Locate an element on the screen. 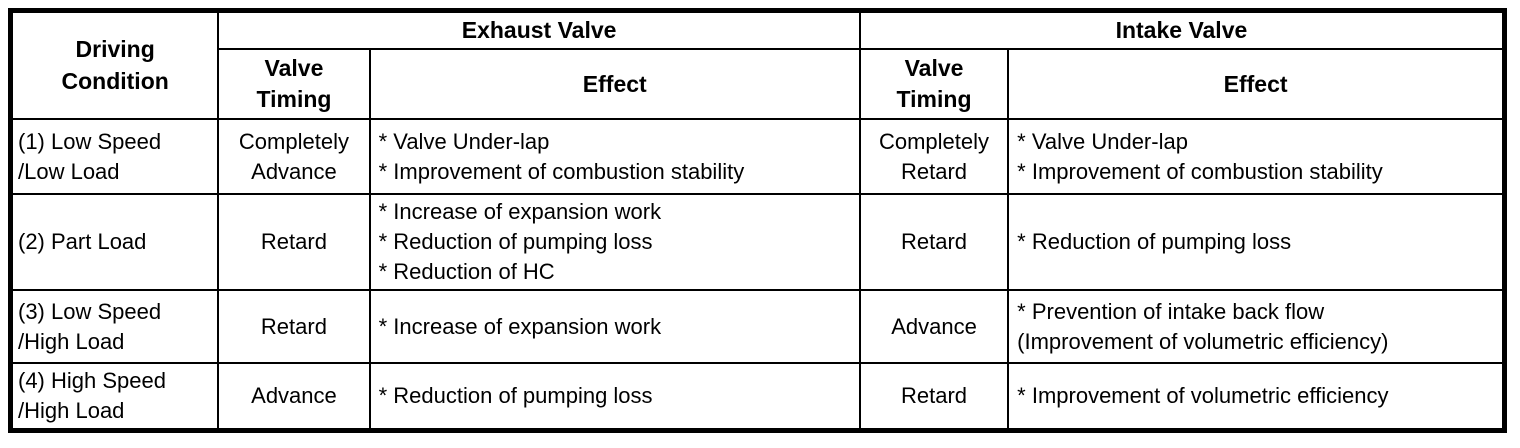  row3-condition-cell: (3) Low Speed /High Load is located at coordinates (114, 327).